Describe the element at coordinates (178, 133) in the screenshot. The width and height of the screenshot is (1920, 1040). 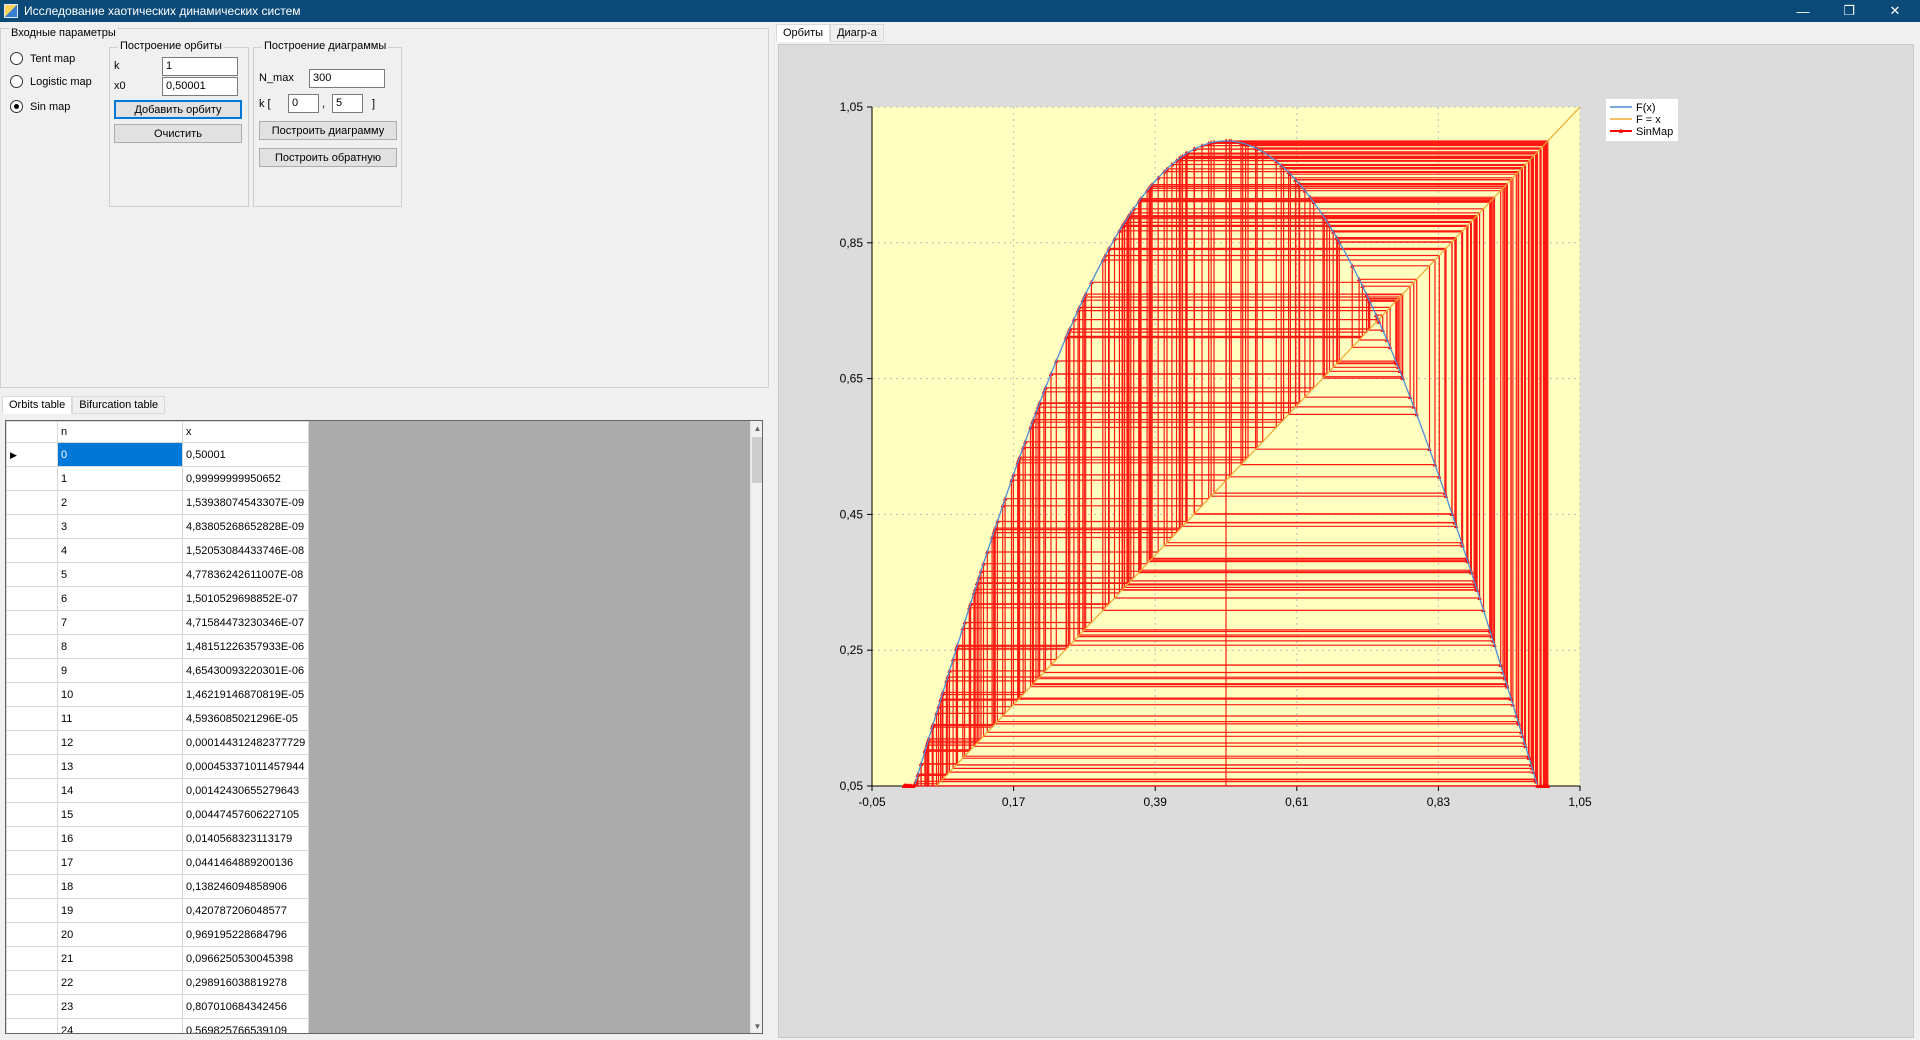
I see `clear-button: Очистить` at that location.